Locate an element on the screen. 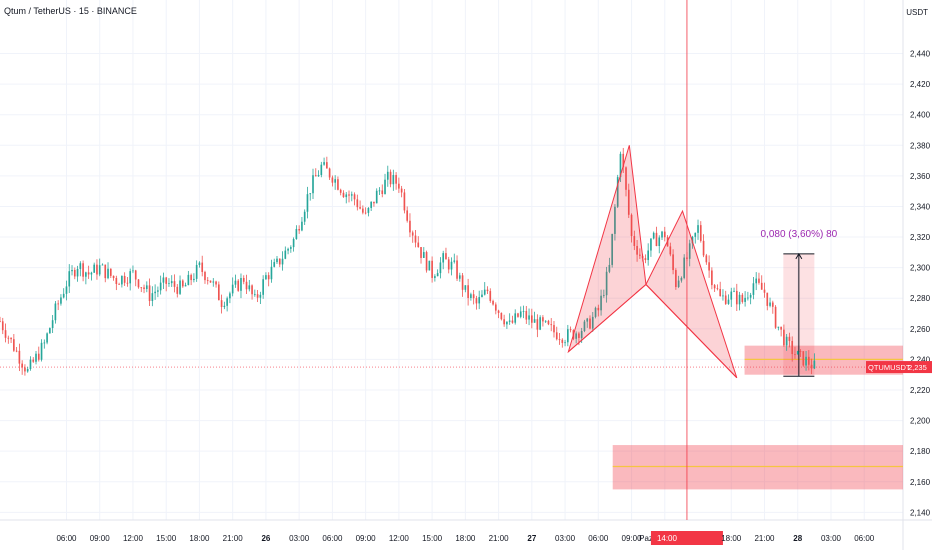  price-tick-label: 2,140 is located at coordinates (920, 512).